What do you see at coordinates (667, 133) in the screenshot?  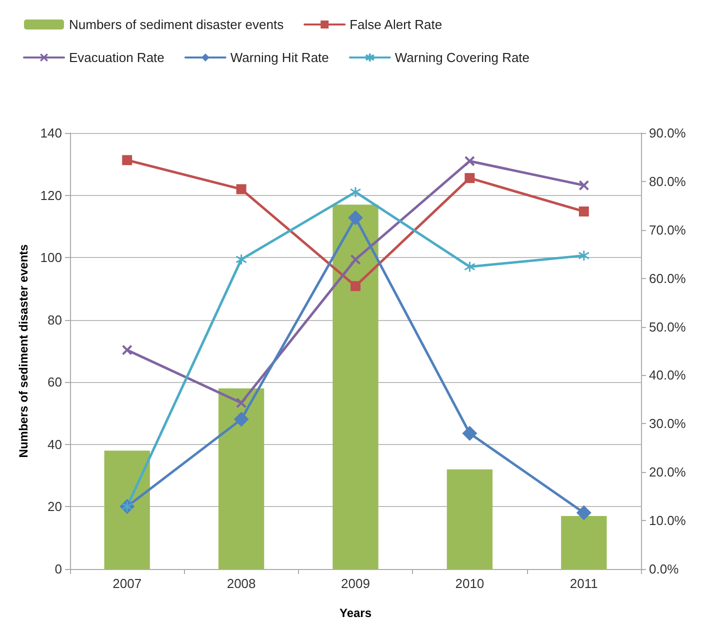 I see `y2-tick-label: 90.0%` at bounding box center [667, 133].